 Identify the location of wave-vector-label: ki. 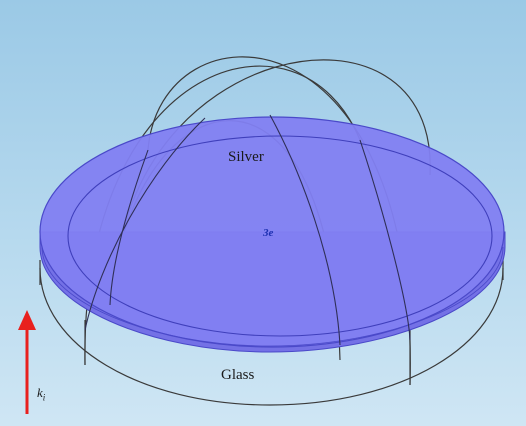
(41, 394).